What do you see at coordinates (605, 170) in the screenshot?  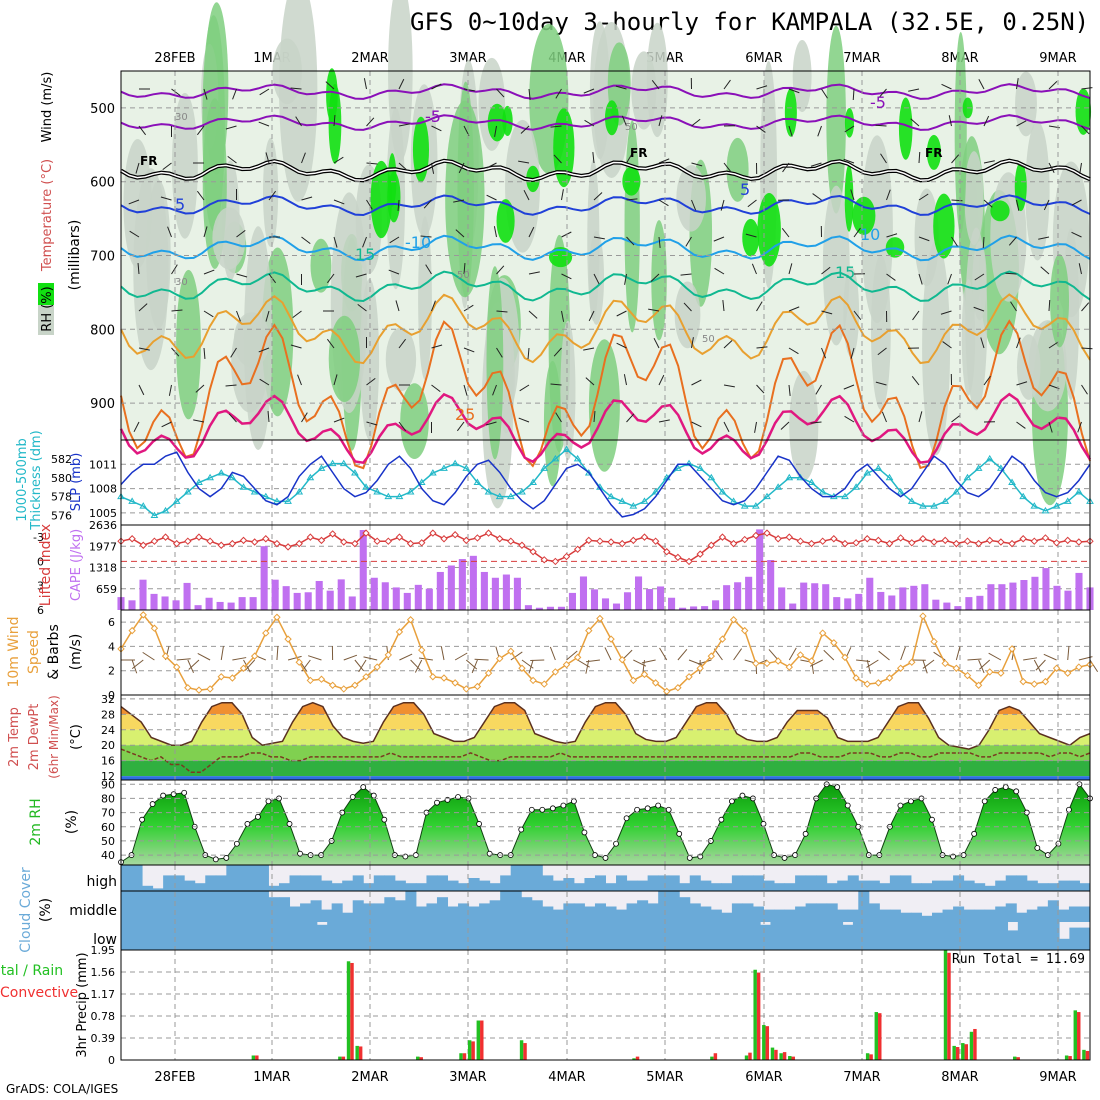 I see `freezing-level` at bounding box center [605, 170].